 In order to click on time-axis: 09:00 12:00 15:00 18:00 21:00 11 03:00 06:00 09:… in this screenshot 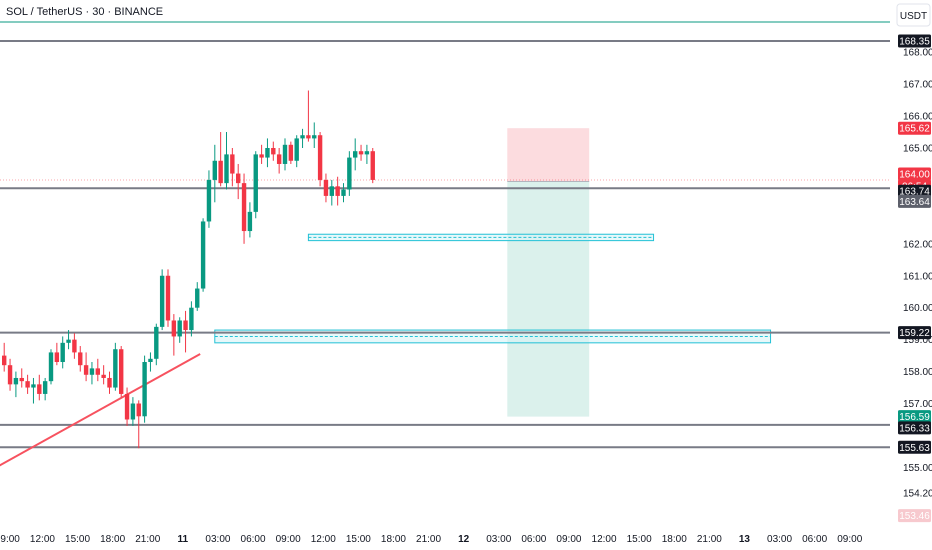, I will do `click(431, 539)`.